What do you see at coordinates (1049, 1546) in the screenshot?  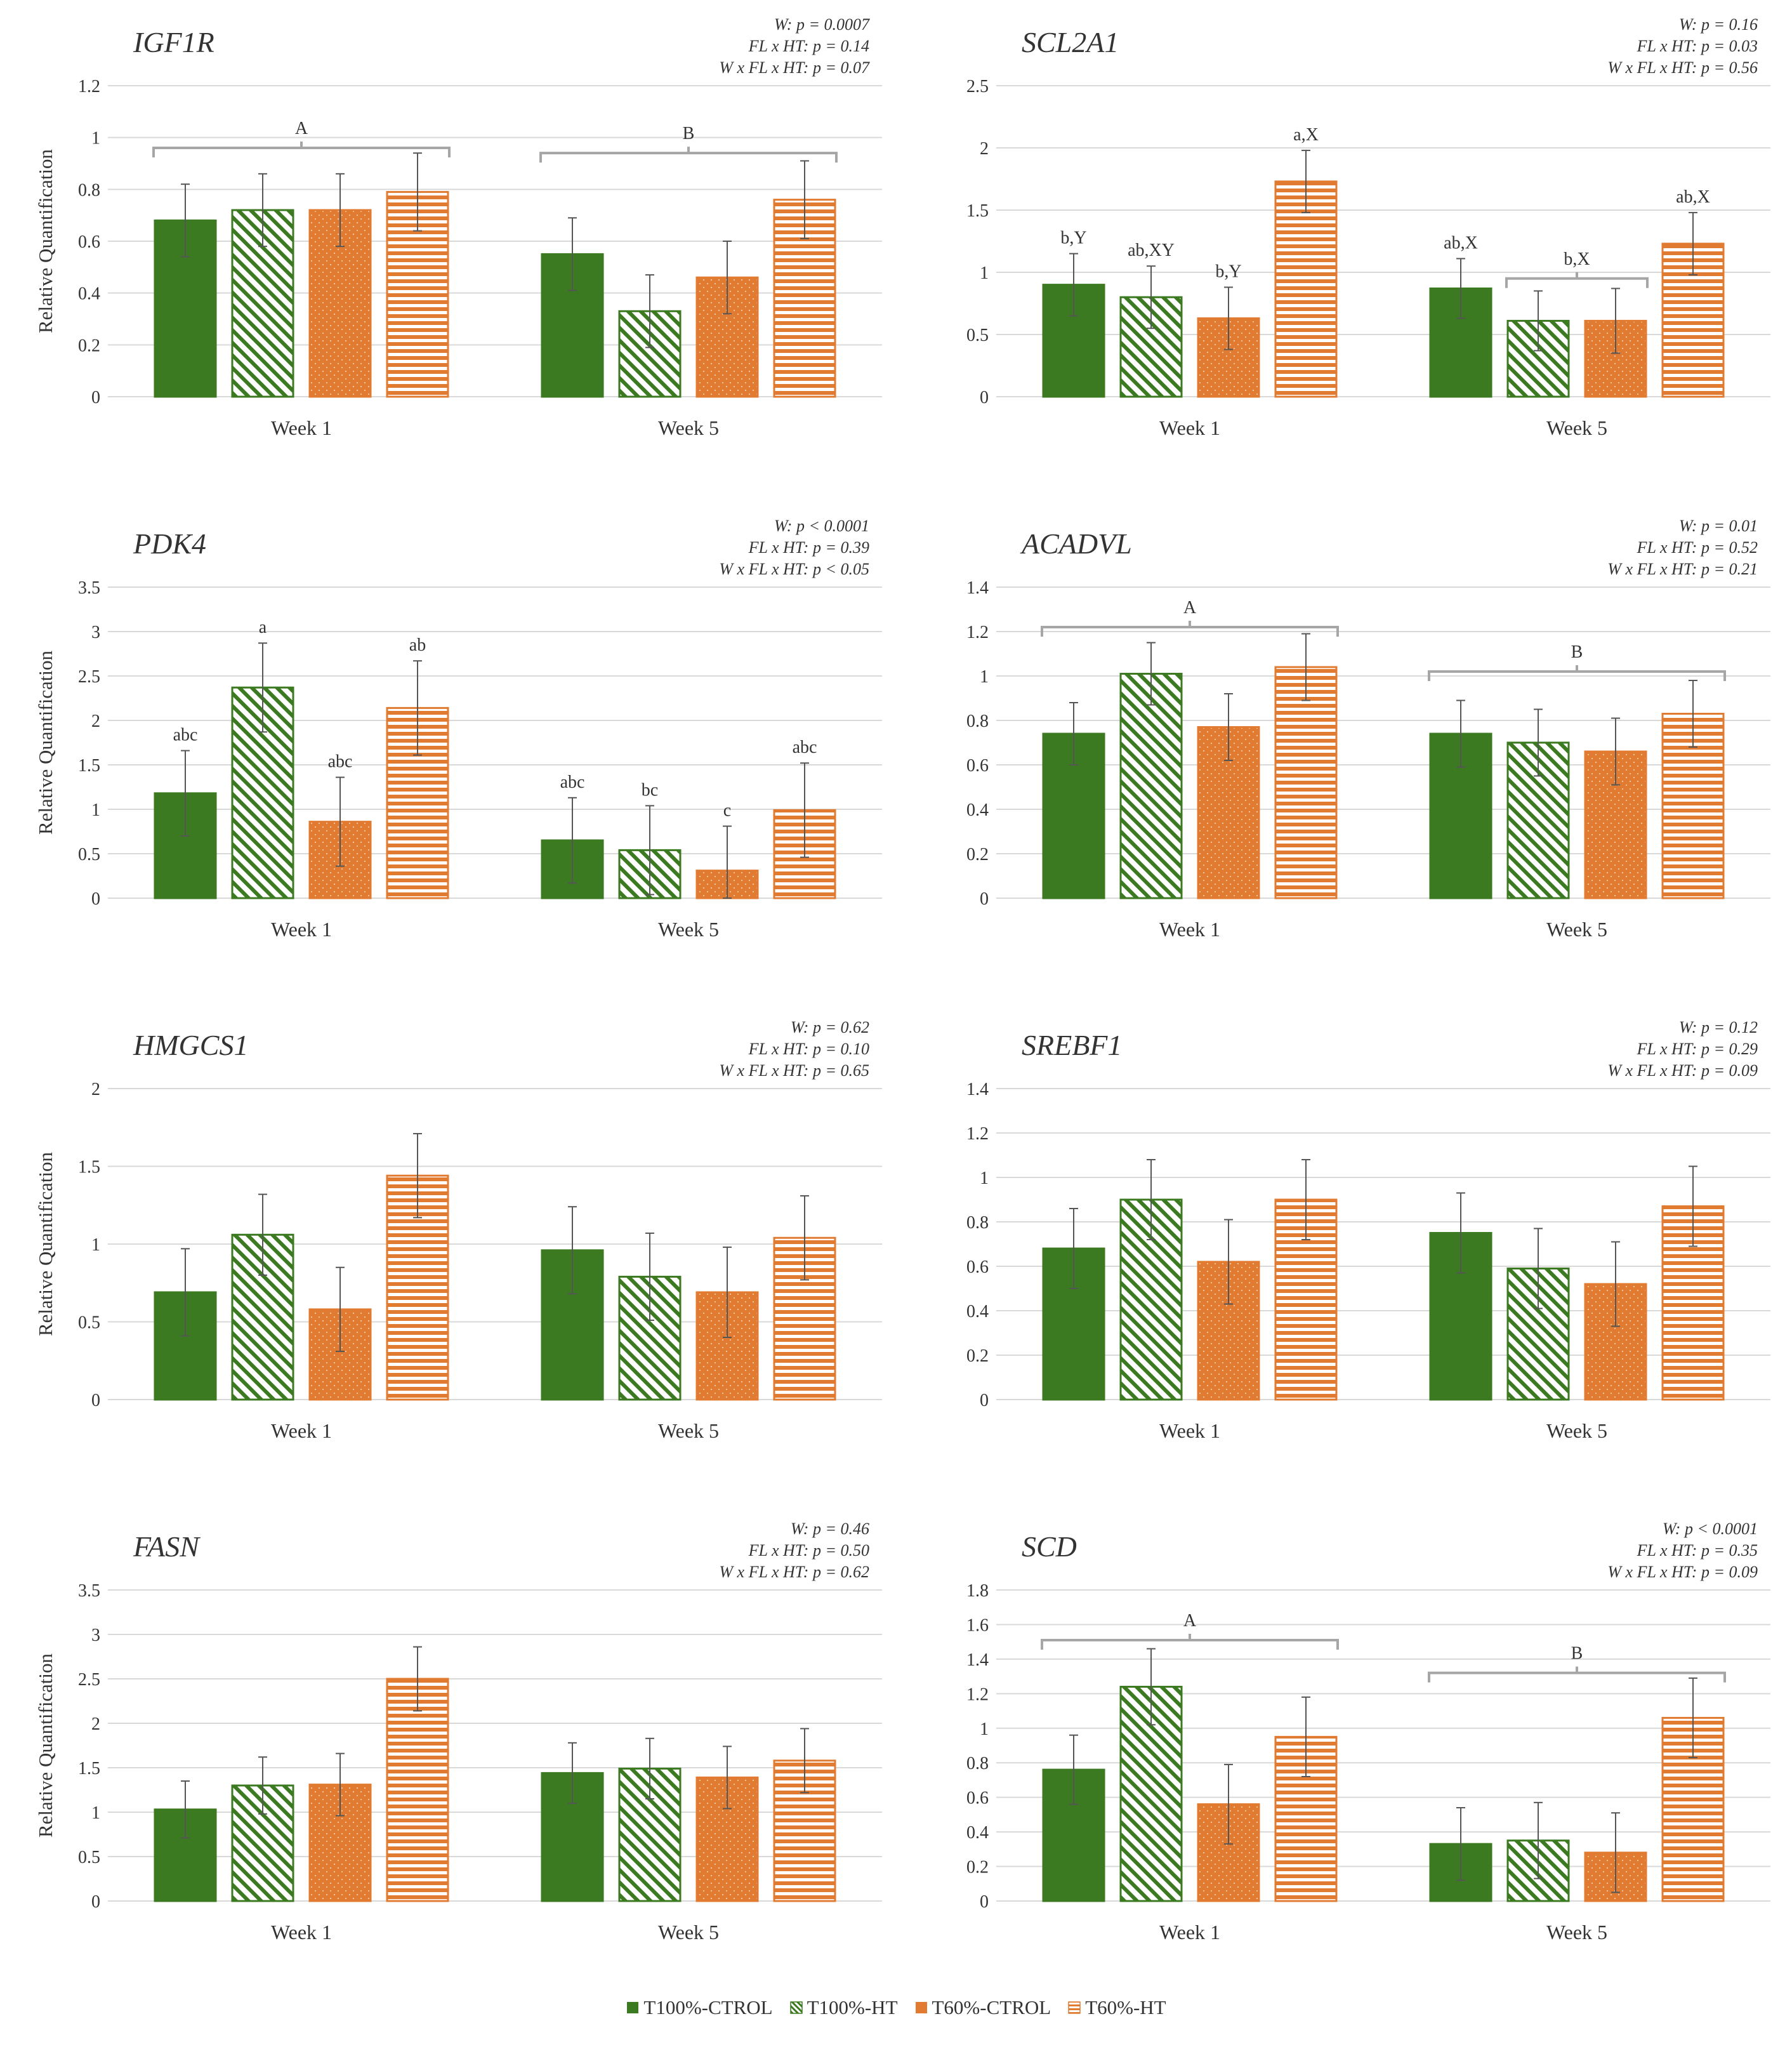 I see `gene-title: SCD` at bounding box center [1049, 1546].